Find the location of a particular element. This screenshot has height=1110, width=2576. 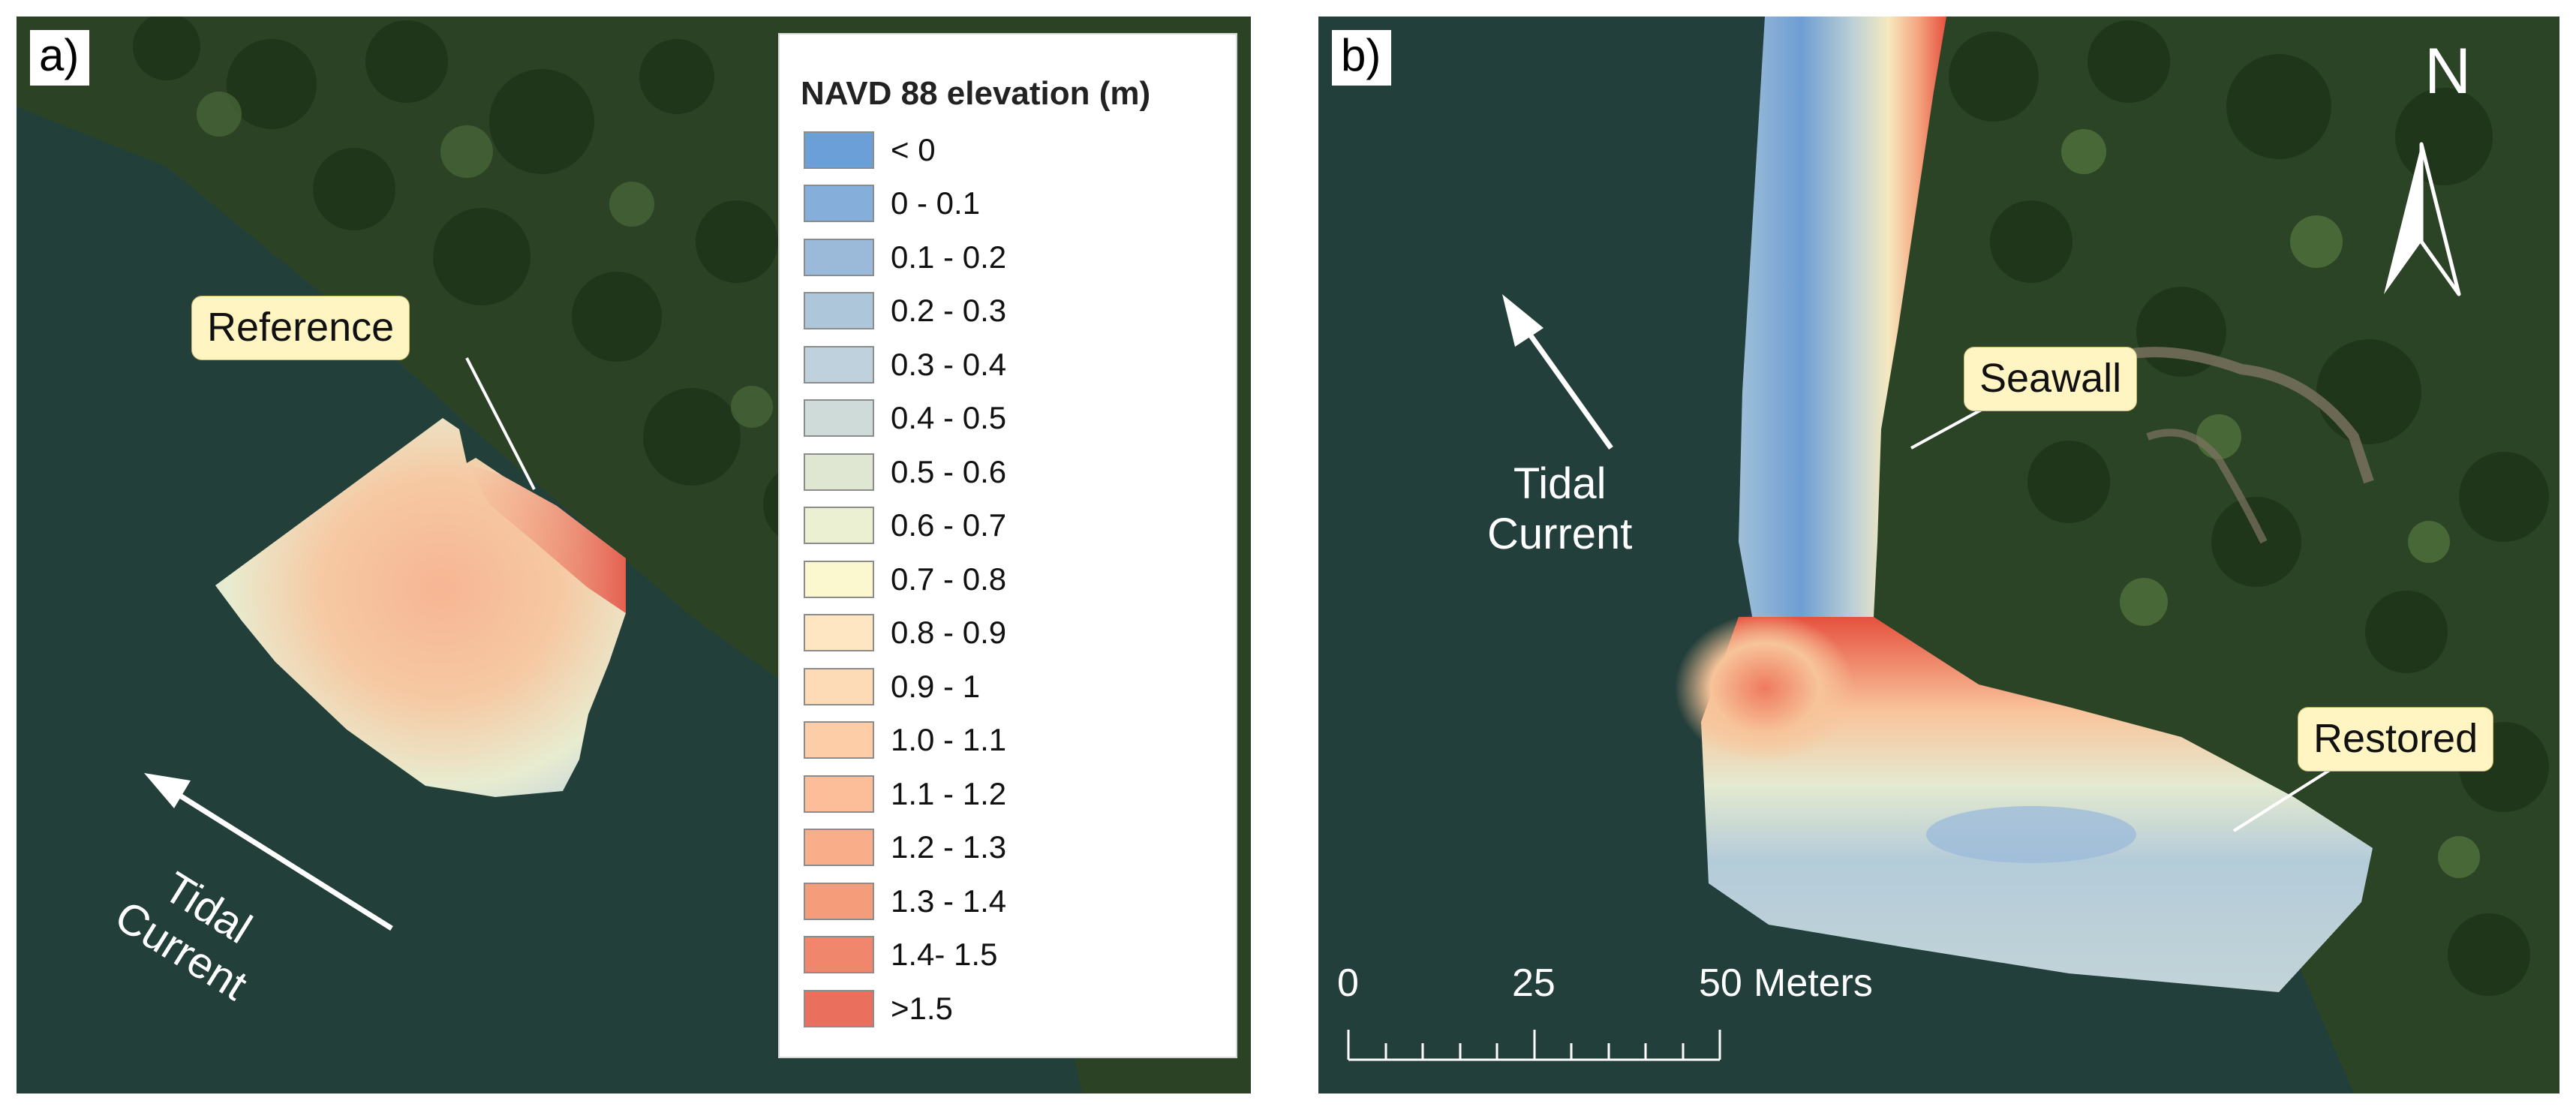

legend-item: 1.4- 1.5 is located at coordinates (905, 955).